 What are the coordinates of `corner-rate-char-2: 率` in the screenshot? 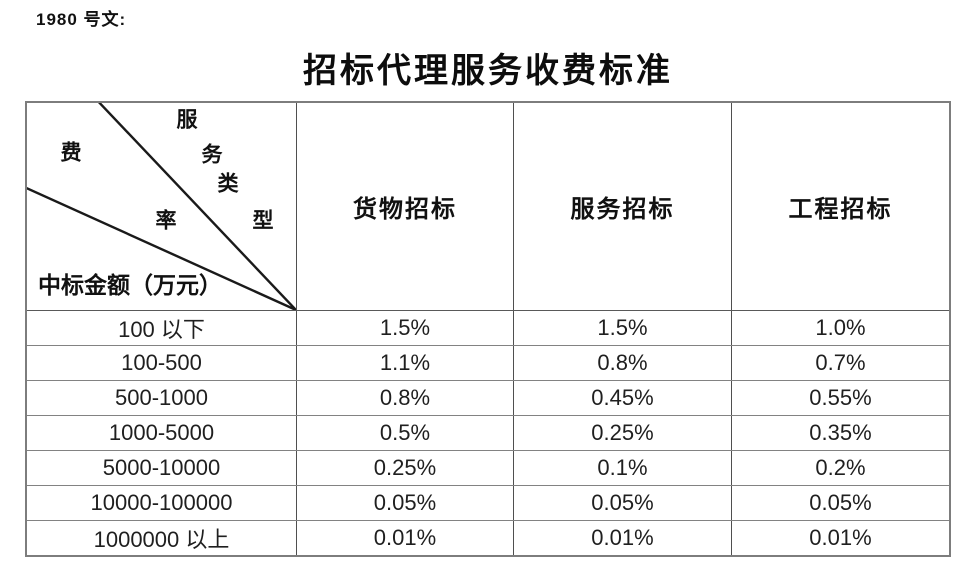 It's located at (166, 220).